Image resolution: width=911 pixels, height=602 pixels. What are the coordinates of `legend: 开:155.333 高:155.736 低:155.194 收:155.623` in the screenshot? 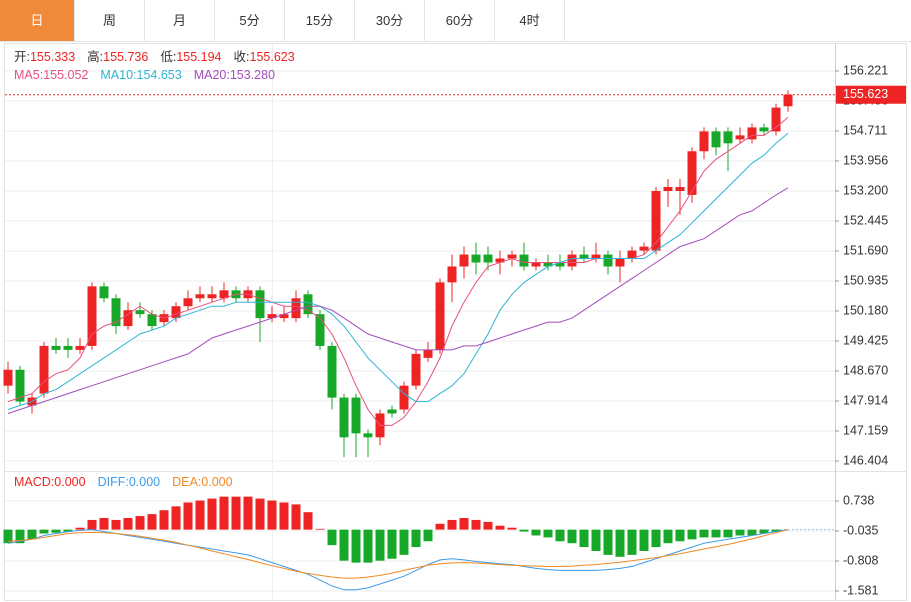 It's located at (154, 56).